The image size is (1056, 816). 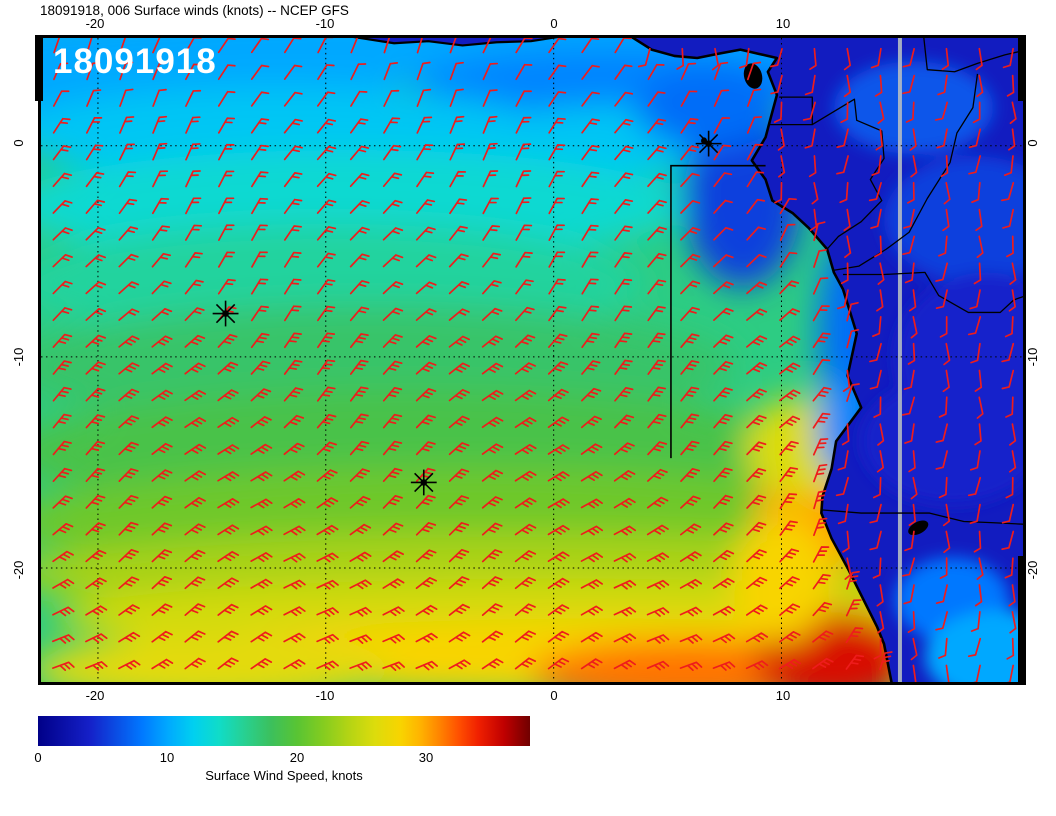 What do you see at coordinates (18, 143) in the screenshot?
I see `axis-label-left-0: 0` at bounding box center [18, 143].